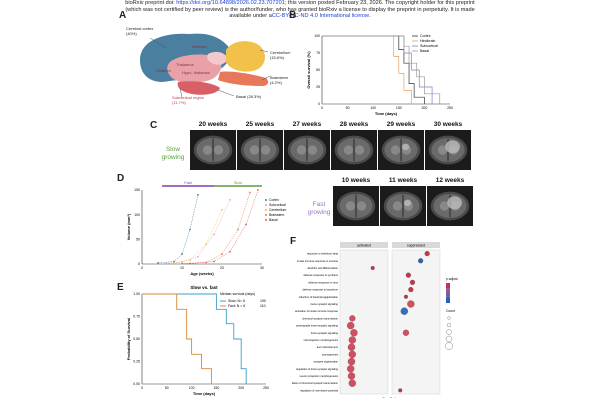 This screenshot has height=400, width=600. What do you see at coordinates (317, 326) in the screenshot?
I see `term-label: anterograde trans-synaptic signaling` at bounding box center [317, 326].